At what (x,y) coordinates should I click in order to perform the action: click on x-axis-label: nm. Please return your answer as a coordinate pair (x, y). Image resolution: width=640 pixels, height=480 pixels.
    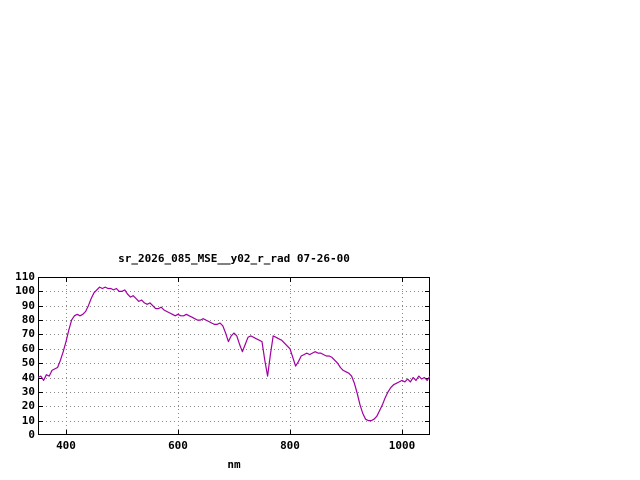
    Looking at the image, I should click on (234, 464).